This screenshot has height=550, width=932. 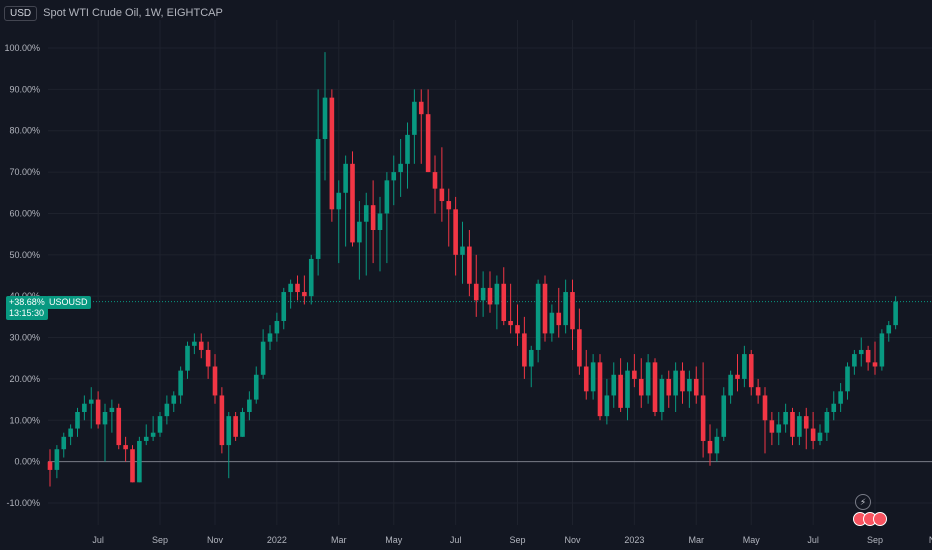 What do you see at coordinates (27, 308) in the screenshot?
I see `last-price-badge: +38.68% 13:15:30` at bounding box center [27, 308].